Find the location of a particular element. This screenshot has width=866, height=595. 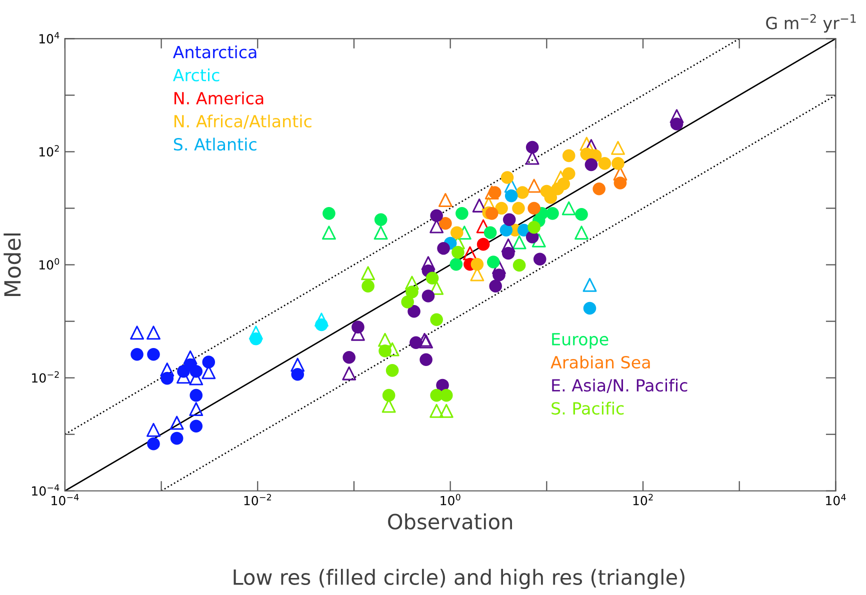

x-tick-label: 10$^{2}$ is located at coordinates (643, 500).